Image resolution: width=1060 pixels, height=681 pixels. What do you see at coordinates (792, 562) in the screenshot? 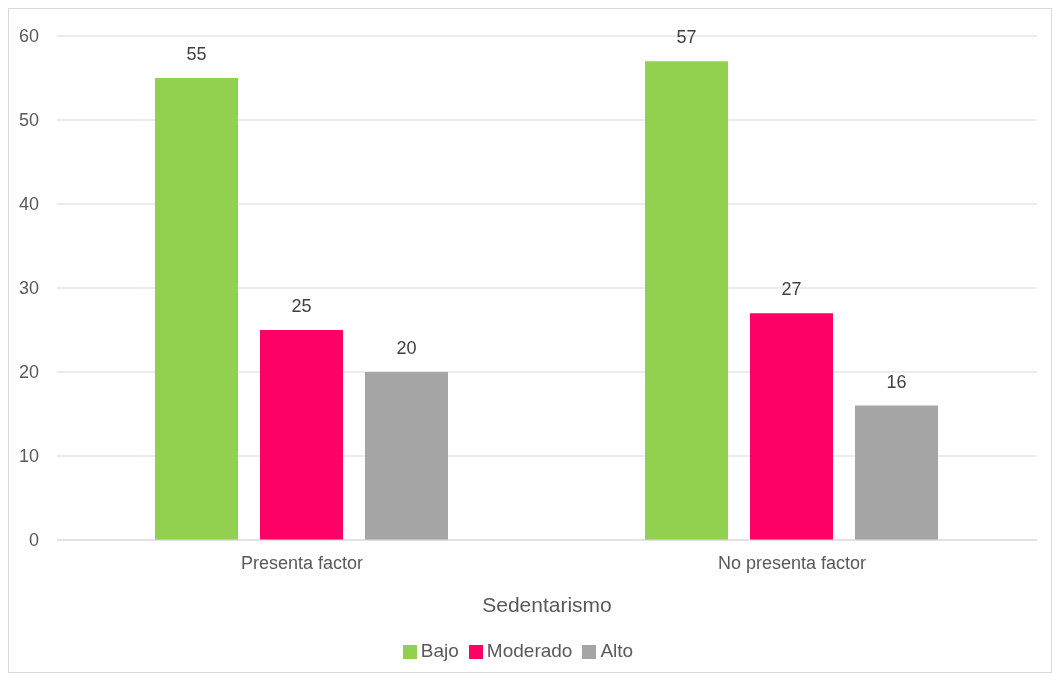
I see `x-tick-label: No presenta factor` at bounding box center [792, 562].